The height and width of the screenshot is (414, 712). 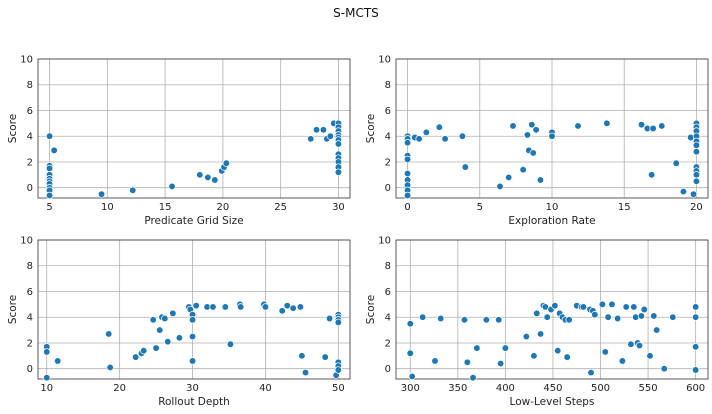 I want to click on x-axis-label: Exploration Rate, so click(x=551, y=221).